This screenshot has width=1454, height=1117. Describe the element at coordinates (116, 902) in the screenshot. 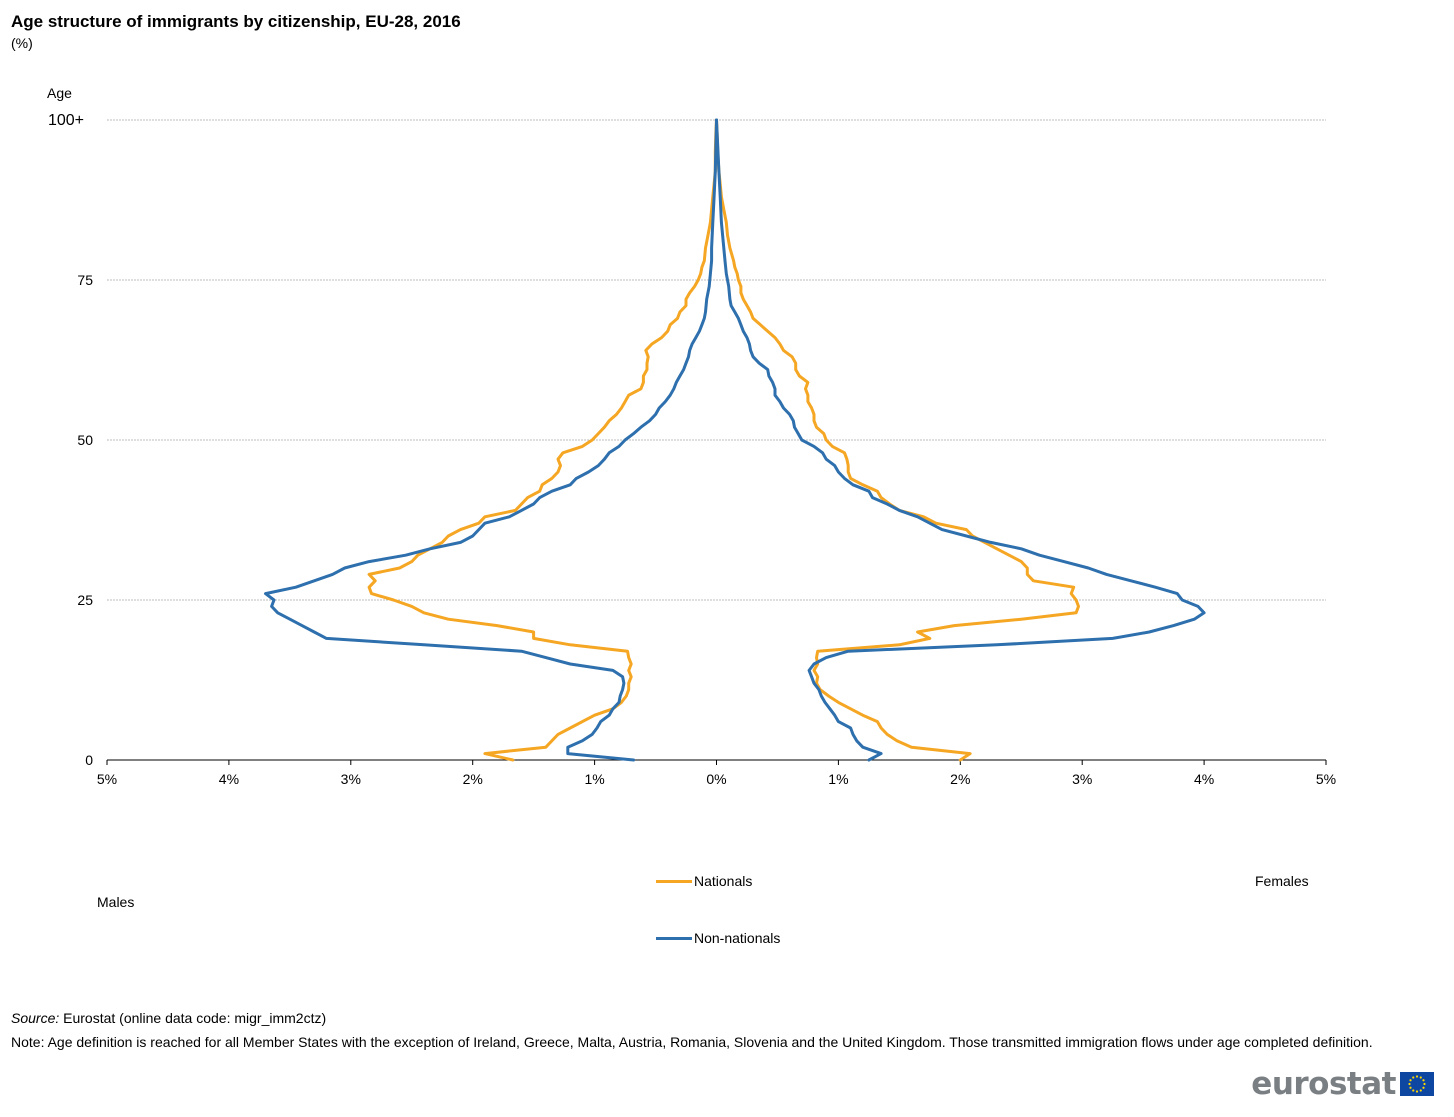

I see `males-label: Males` at that location.